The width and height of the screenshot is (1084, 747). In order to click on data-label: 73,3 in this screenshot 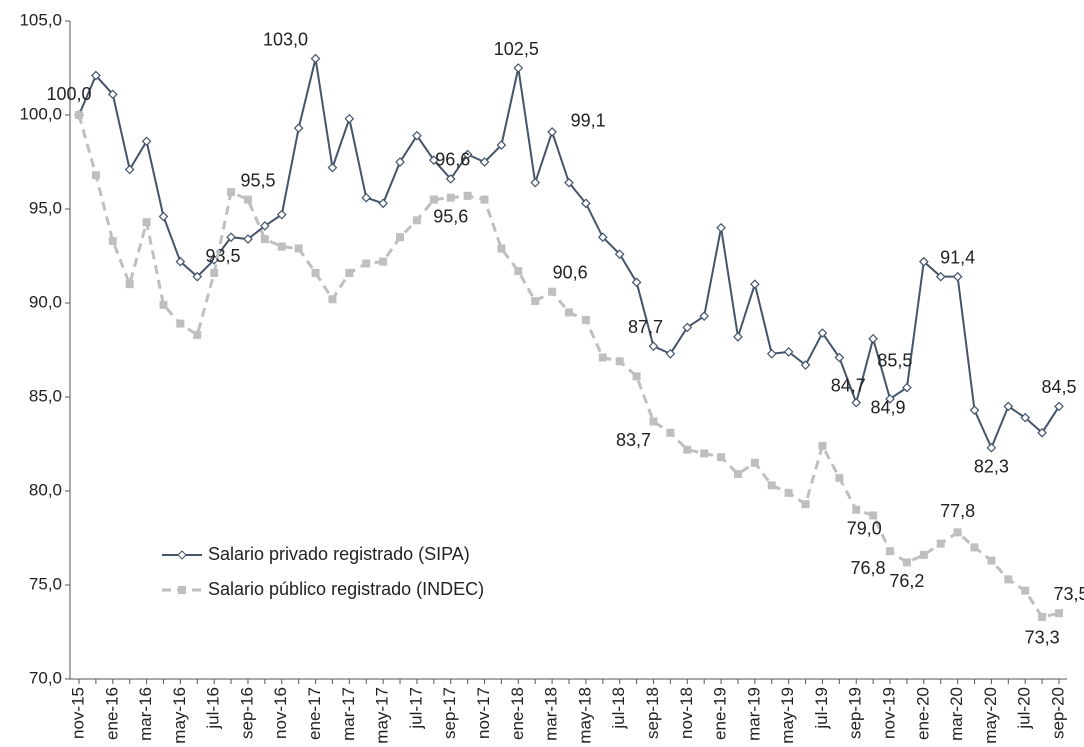, I will do `click(1042, 638)`.